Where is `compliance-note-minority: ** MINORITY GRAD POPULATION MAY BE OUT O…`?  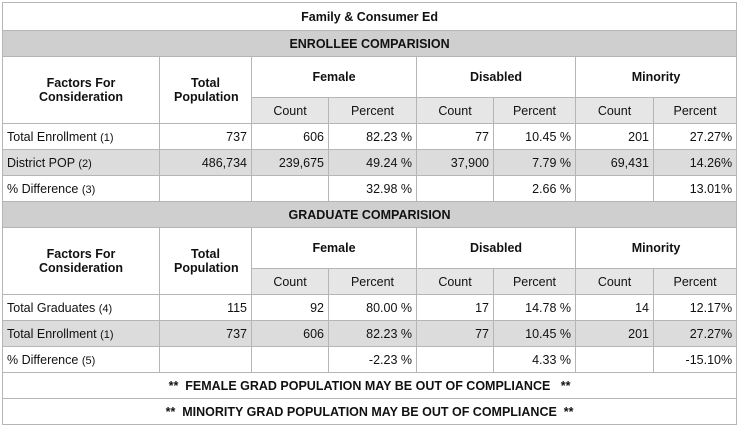 compliance-note-minority: ** MINORITY GRAD POPULATION MAY BE OUT O… is located at coordinates (369, 411).